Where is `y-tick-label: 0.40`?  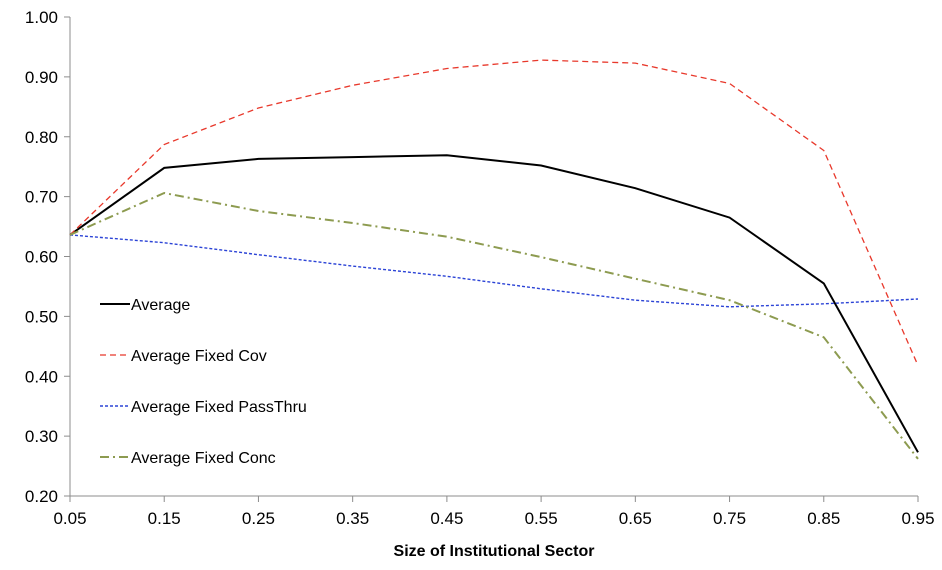
y-tick-label: 0.40 is located at coordinates (41, 376).